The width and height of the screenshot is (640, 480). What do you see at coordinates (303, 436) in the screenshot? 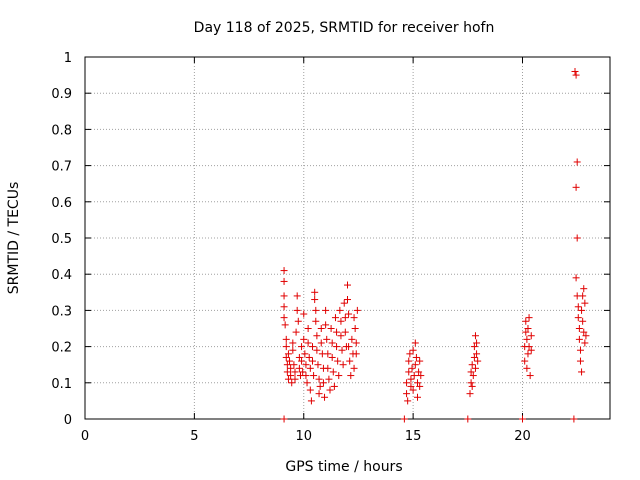
I see `x-tick-label: 10` at bounding box center [303, 436].